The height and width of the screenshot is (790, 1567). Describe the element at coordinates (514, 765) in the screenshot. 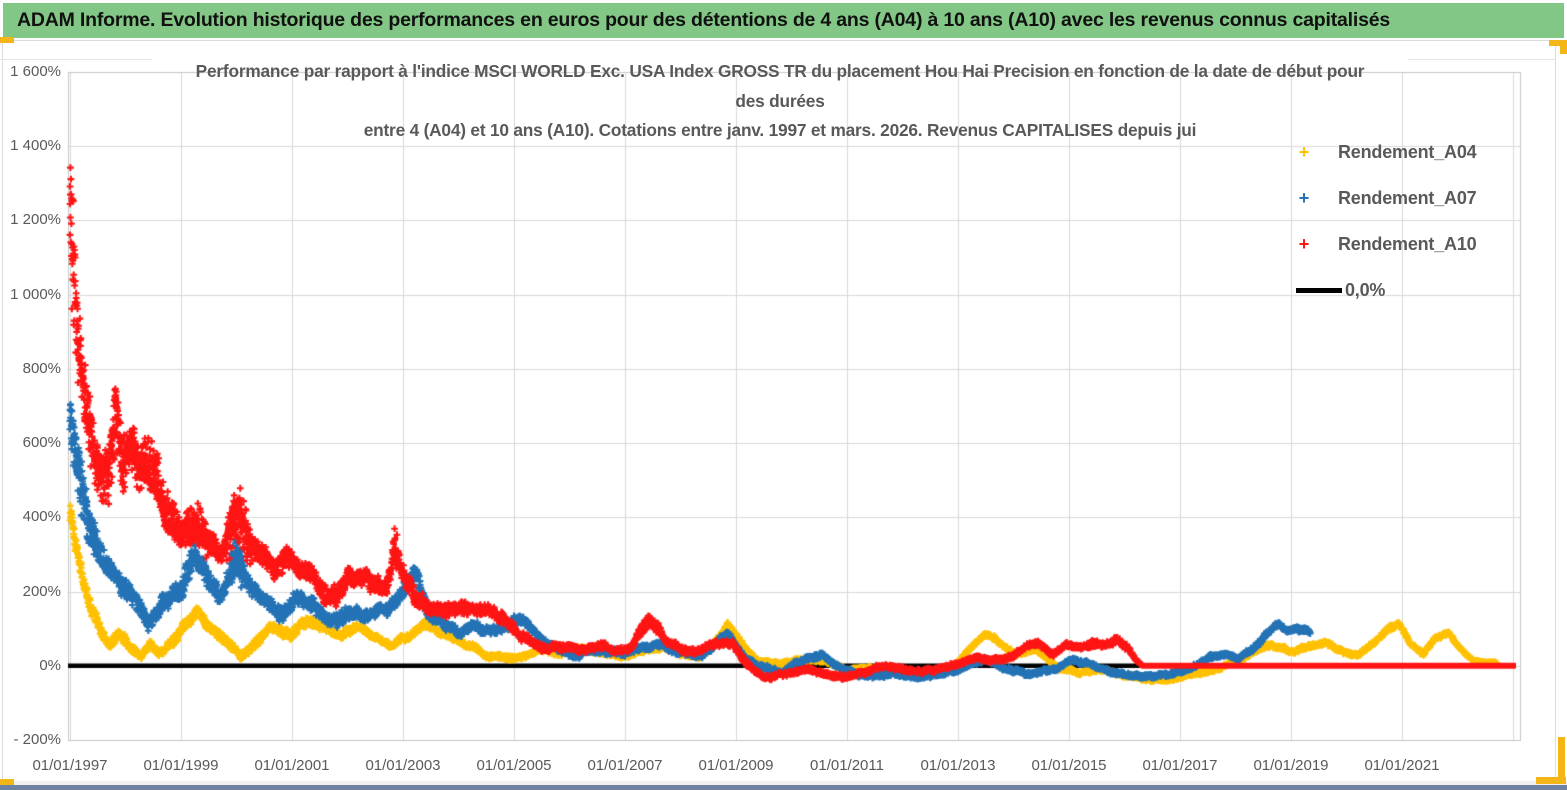

I see `x-axis-label: 01/01/2005` at that location.